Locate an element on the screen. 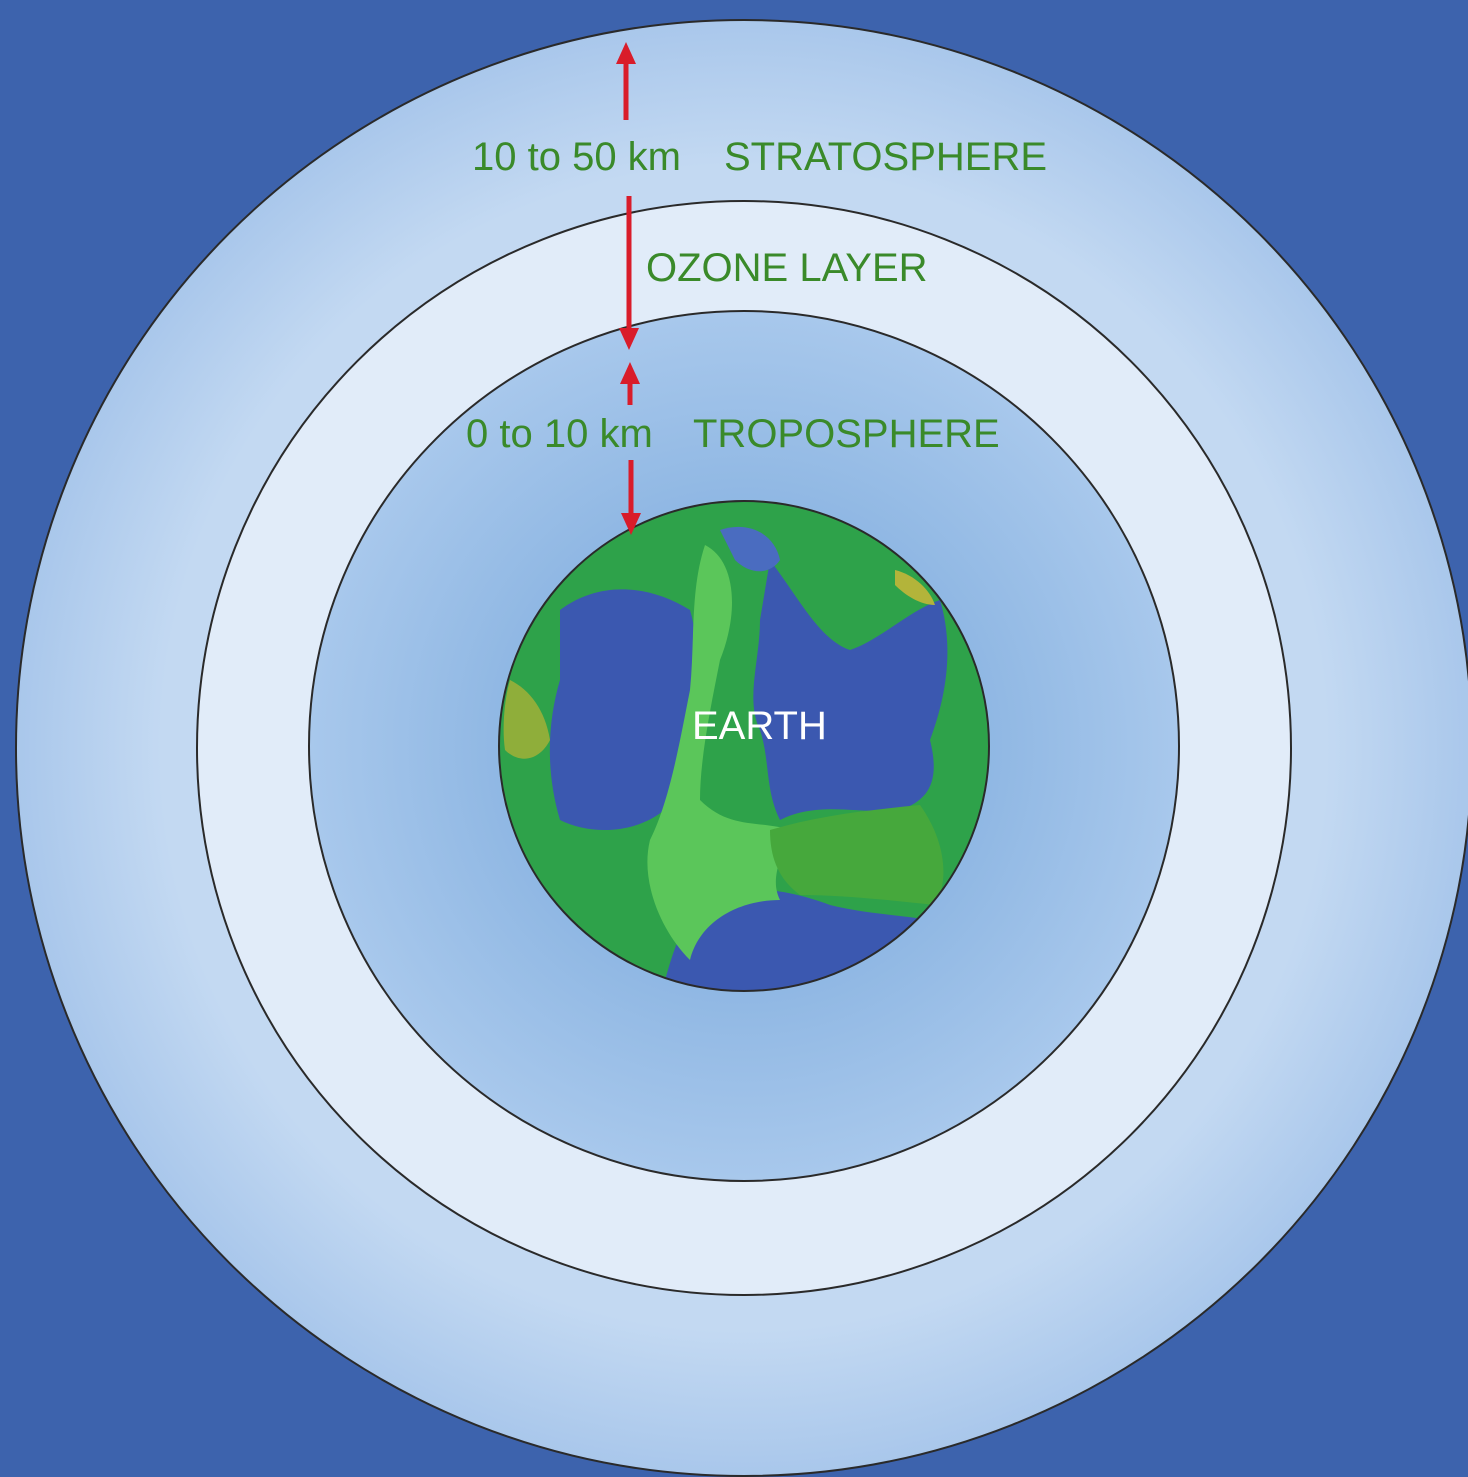 The height and width of the screenshot is (1477, 1468). ocean-right is located at coordinates (850, 690).